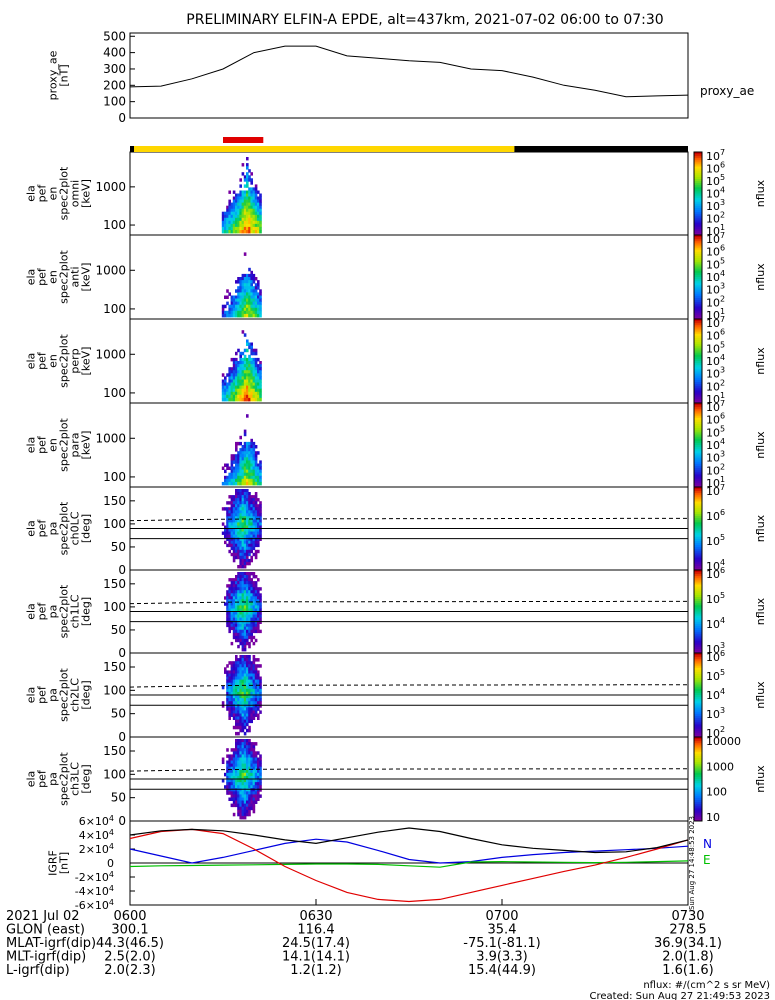 This screenshot has width=775, height=1000. What do you see at coordinates (698, 394) in the screenshot?
I see `perp-colorbar-seg` at bounding box center [698, 394].